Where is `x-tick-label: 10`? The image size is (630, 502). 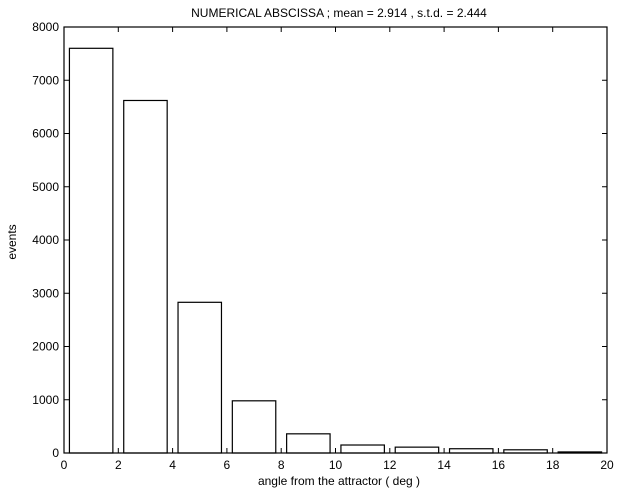 x-tick-label: 10 is located at coordinates (336, 465).